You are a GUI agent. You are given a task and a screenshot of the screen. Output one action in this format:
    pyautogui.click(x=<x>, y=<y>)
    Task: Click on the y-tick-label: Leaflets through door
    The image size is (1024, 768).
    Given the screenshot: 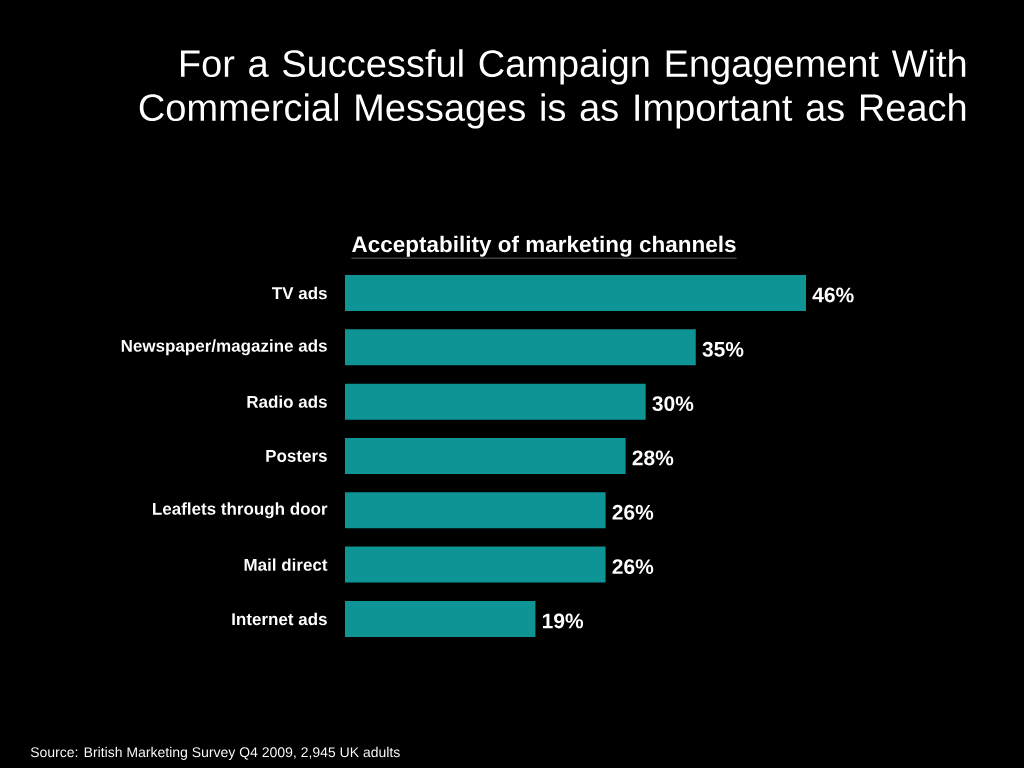 What is the action you would take?
    pyautogui.click(x=240, y=510)
    